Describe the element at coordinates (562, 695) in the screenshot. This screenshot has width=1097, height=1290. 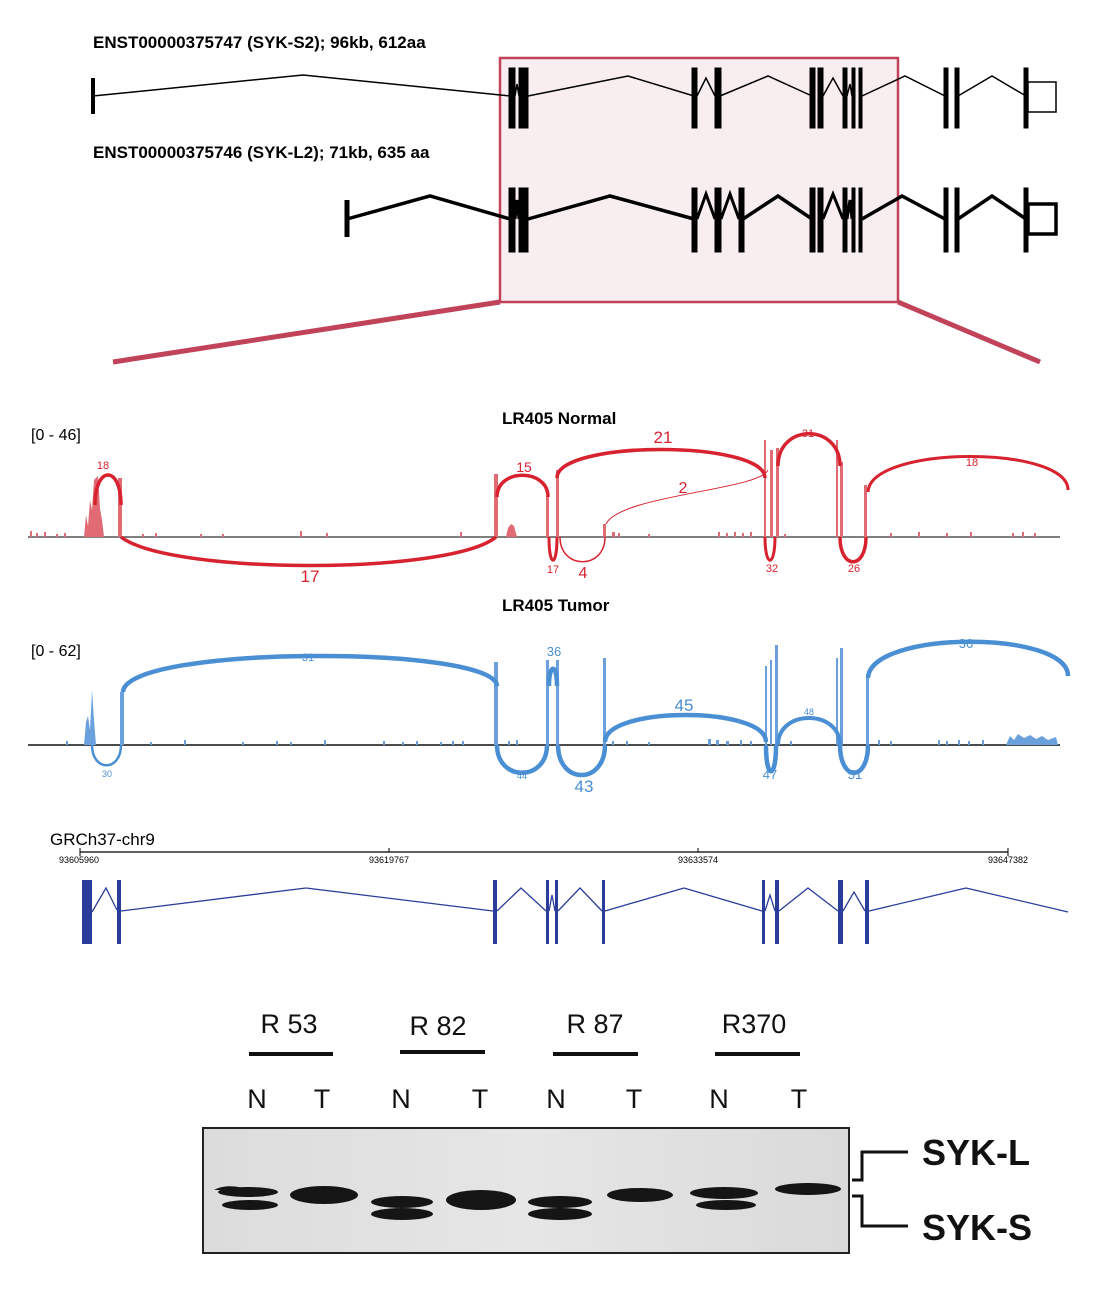
I see `tumor-coverage` at that location.